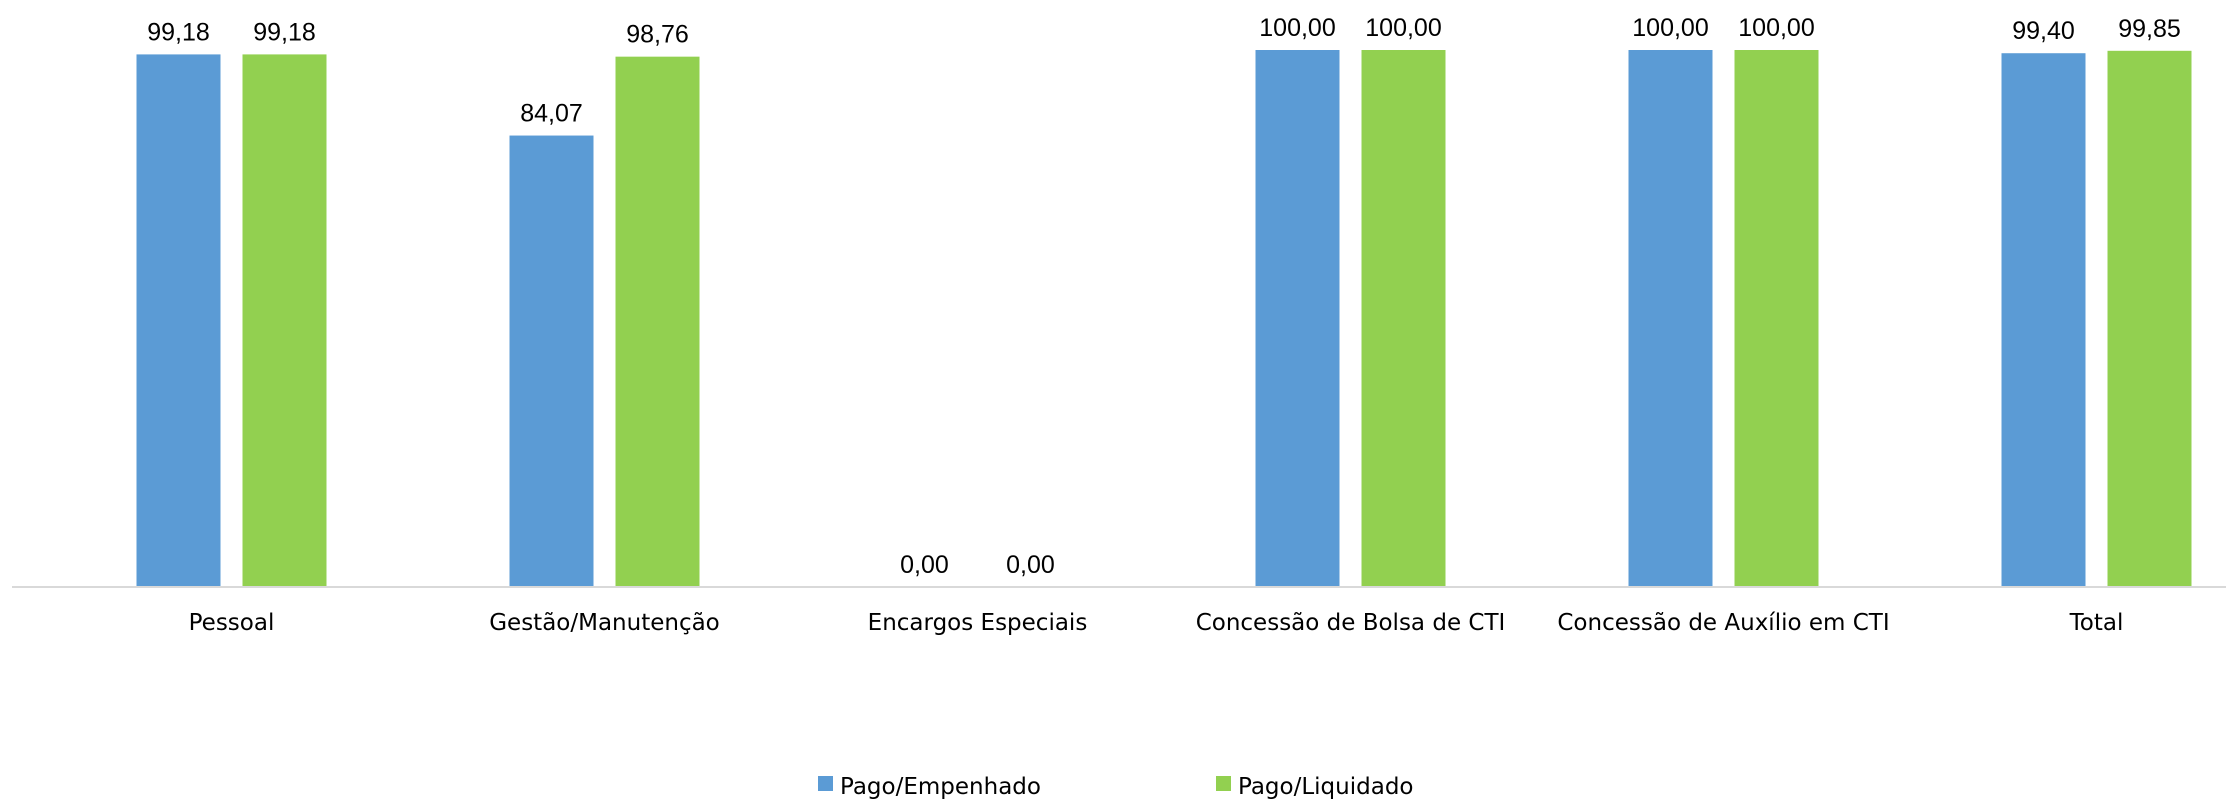  What do you see at coordinates (1723, 623) in the screenshot?
I see `category-label-concessao-de-auxilio-em-cti: Concessão de Auxílio em CTI` at bounding box center [1723, 623].